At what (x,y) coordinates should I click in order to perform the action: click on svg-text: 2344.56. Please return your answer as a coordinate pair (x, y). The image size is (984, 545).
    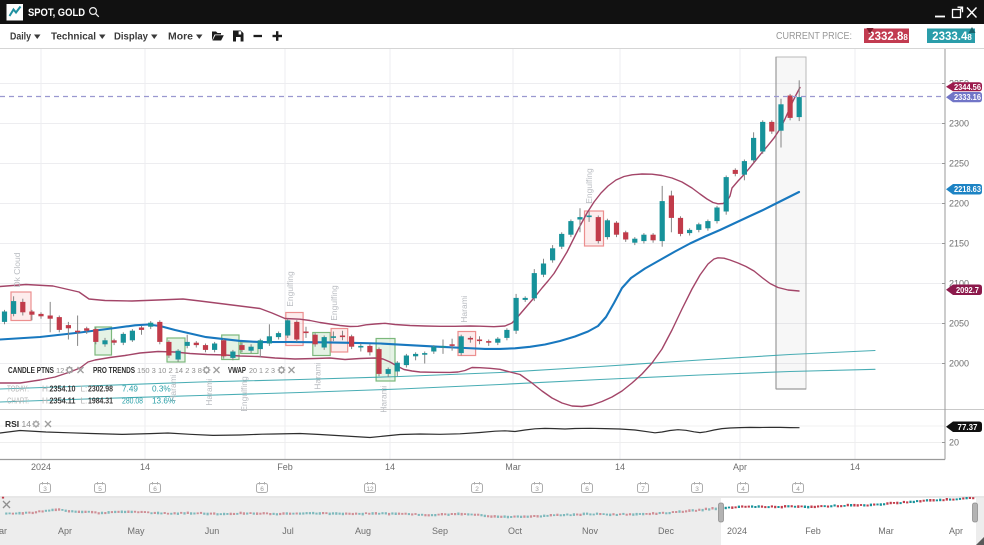
    Looking at the image, I should click on (967, 87).